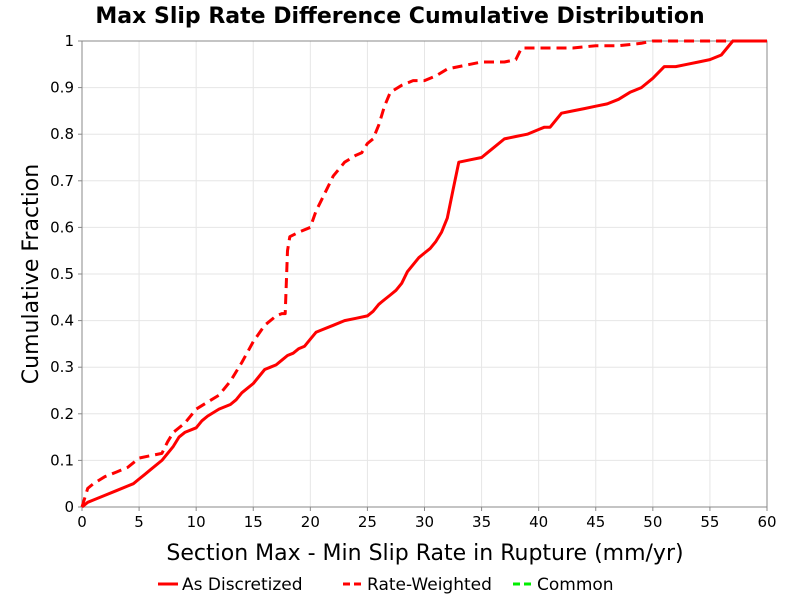 The image size is (800, 600). Describe the element at coordinates (538, 522) in the screenshot. I see `x-tick-label: 40` at that location.